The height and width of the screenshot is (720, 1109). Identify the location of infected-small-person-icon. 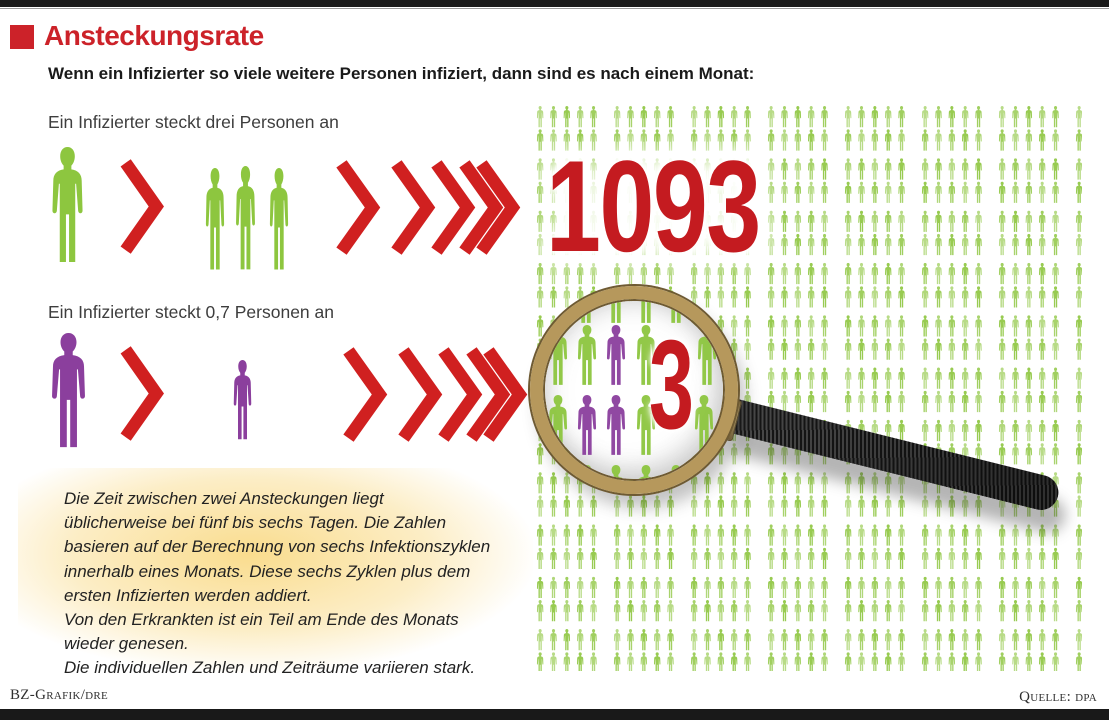
(242, 401).